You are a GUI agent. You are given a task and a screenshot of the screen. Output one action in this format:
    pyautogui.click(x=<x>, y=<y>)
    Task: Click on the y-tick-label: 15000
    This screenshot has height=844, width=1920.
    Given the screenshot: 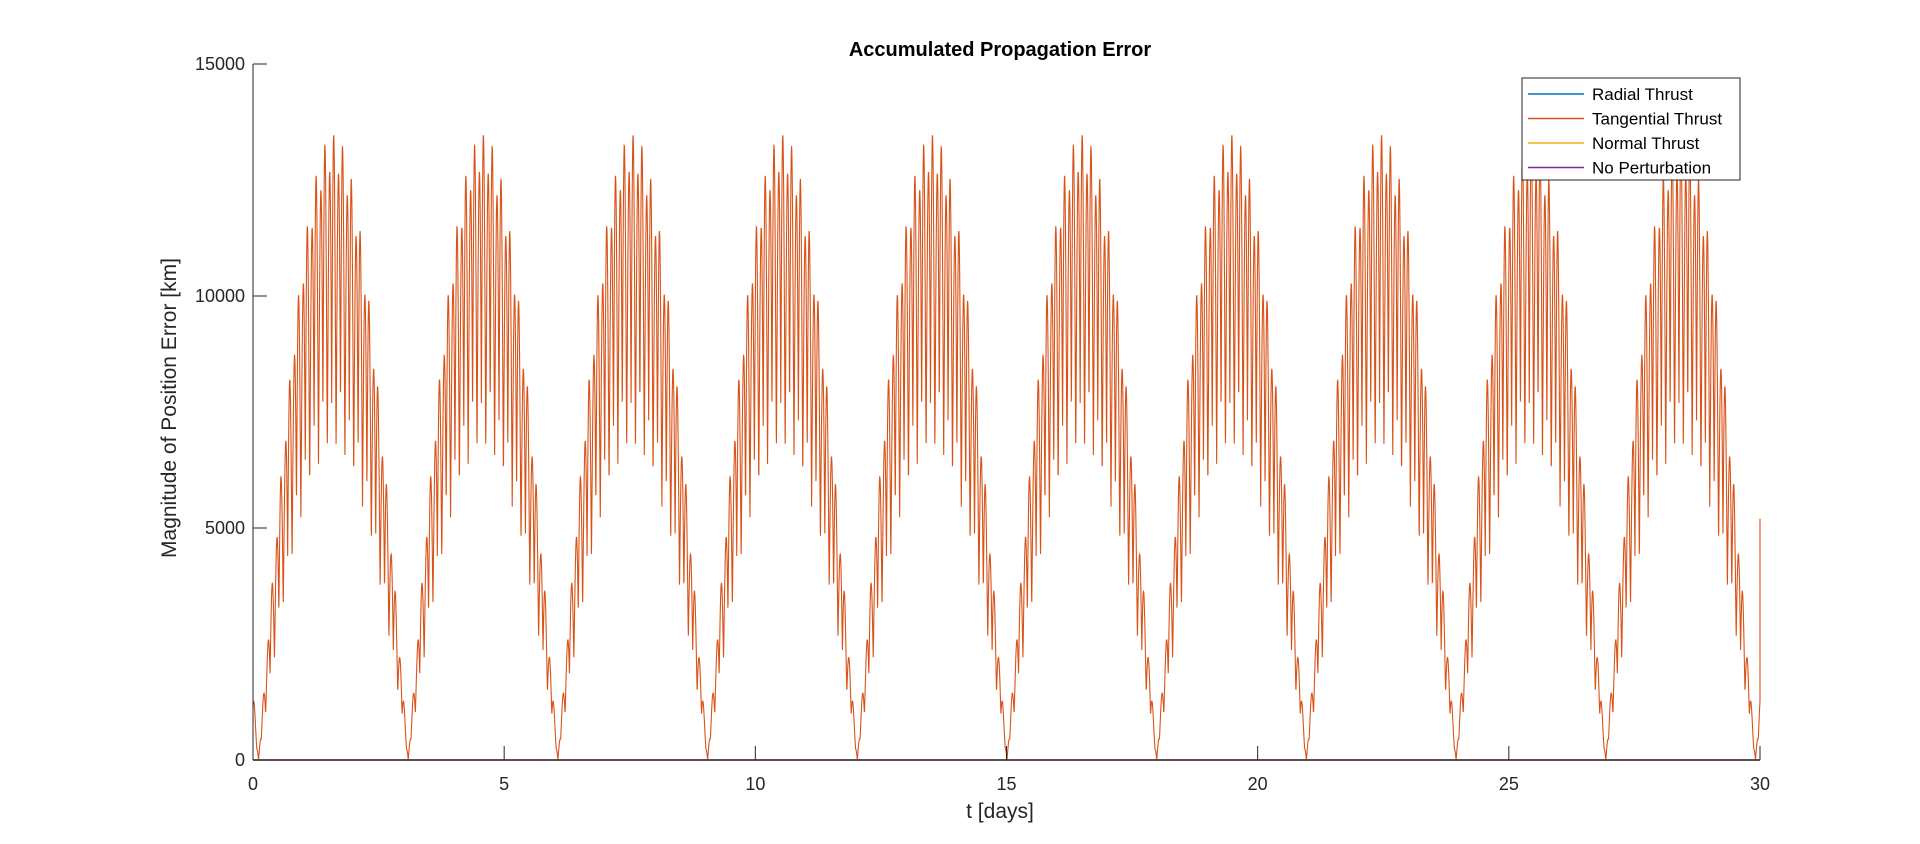 What is the action you would take?
    pyautogui.click(x=220, y=64)
    